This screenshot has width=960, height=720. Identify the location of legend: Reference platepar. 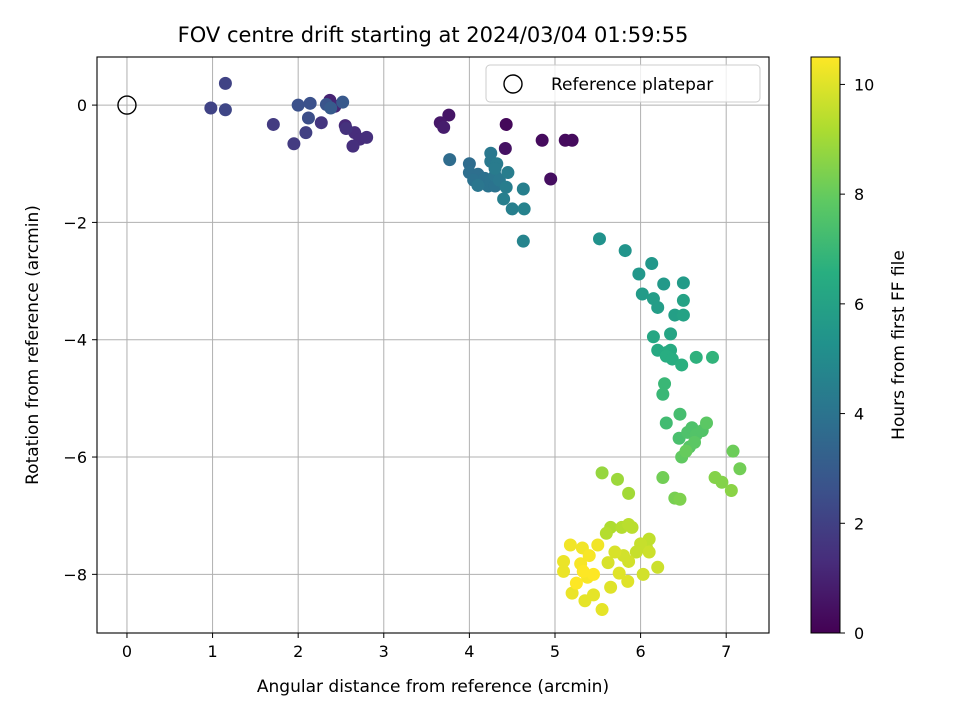
(623, 83).